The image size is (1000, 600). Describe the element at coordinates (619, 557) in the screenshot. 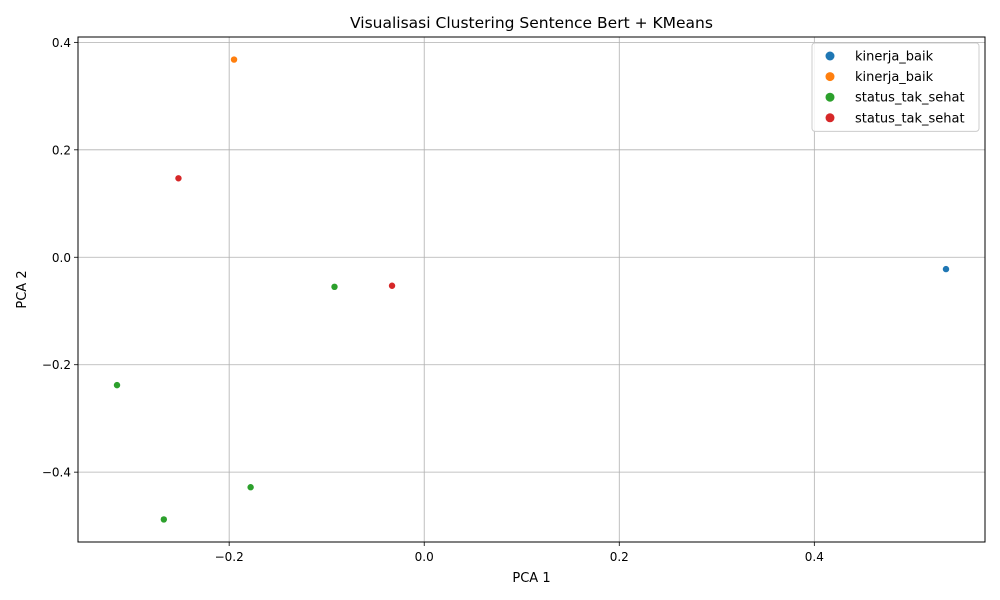

I see `x-tick-label: 0.2` at that location.